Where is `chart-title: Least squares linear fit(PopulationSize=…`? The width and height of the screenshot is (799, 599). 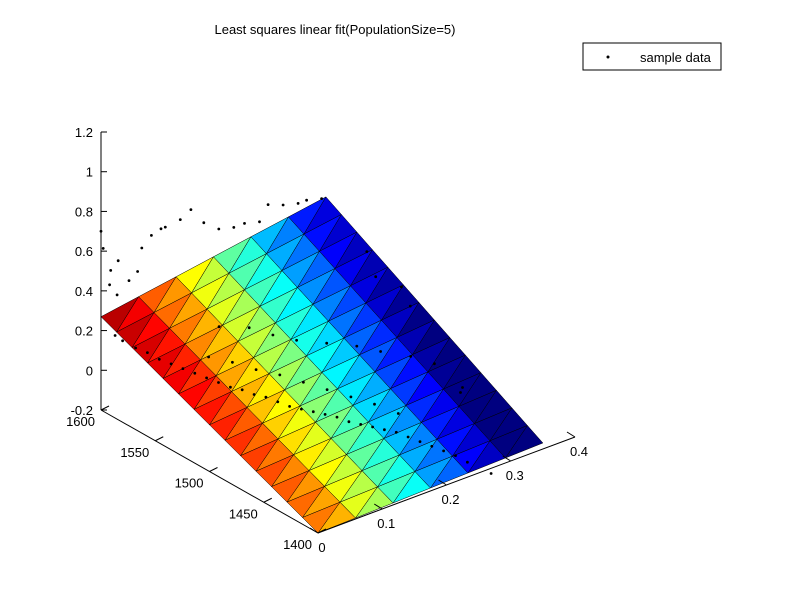
chart-title: Least squares linear fit(PopulationSize=… is located at coordinates (334, 29).